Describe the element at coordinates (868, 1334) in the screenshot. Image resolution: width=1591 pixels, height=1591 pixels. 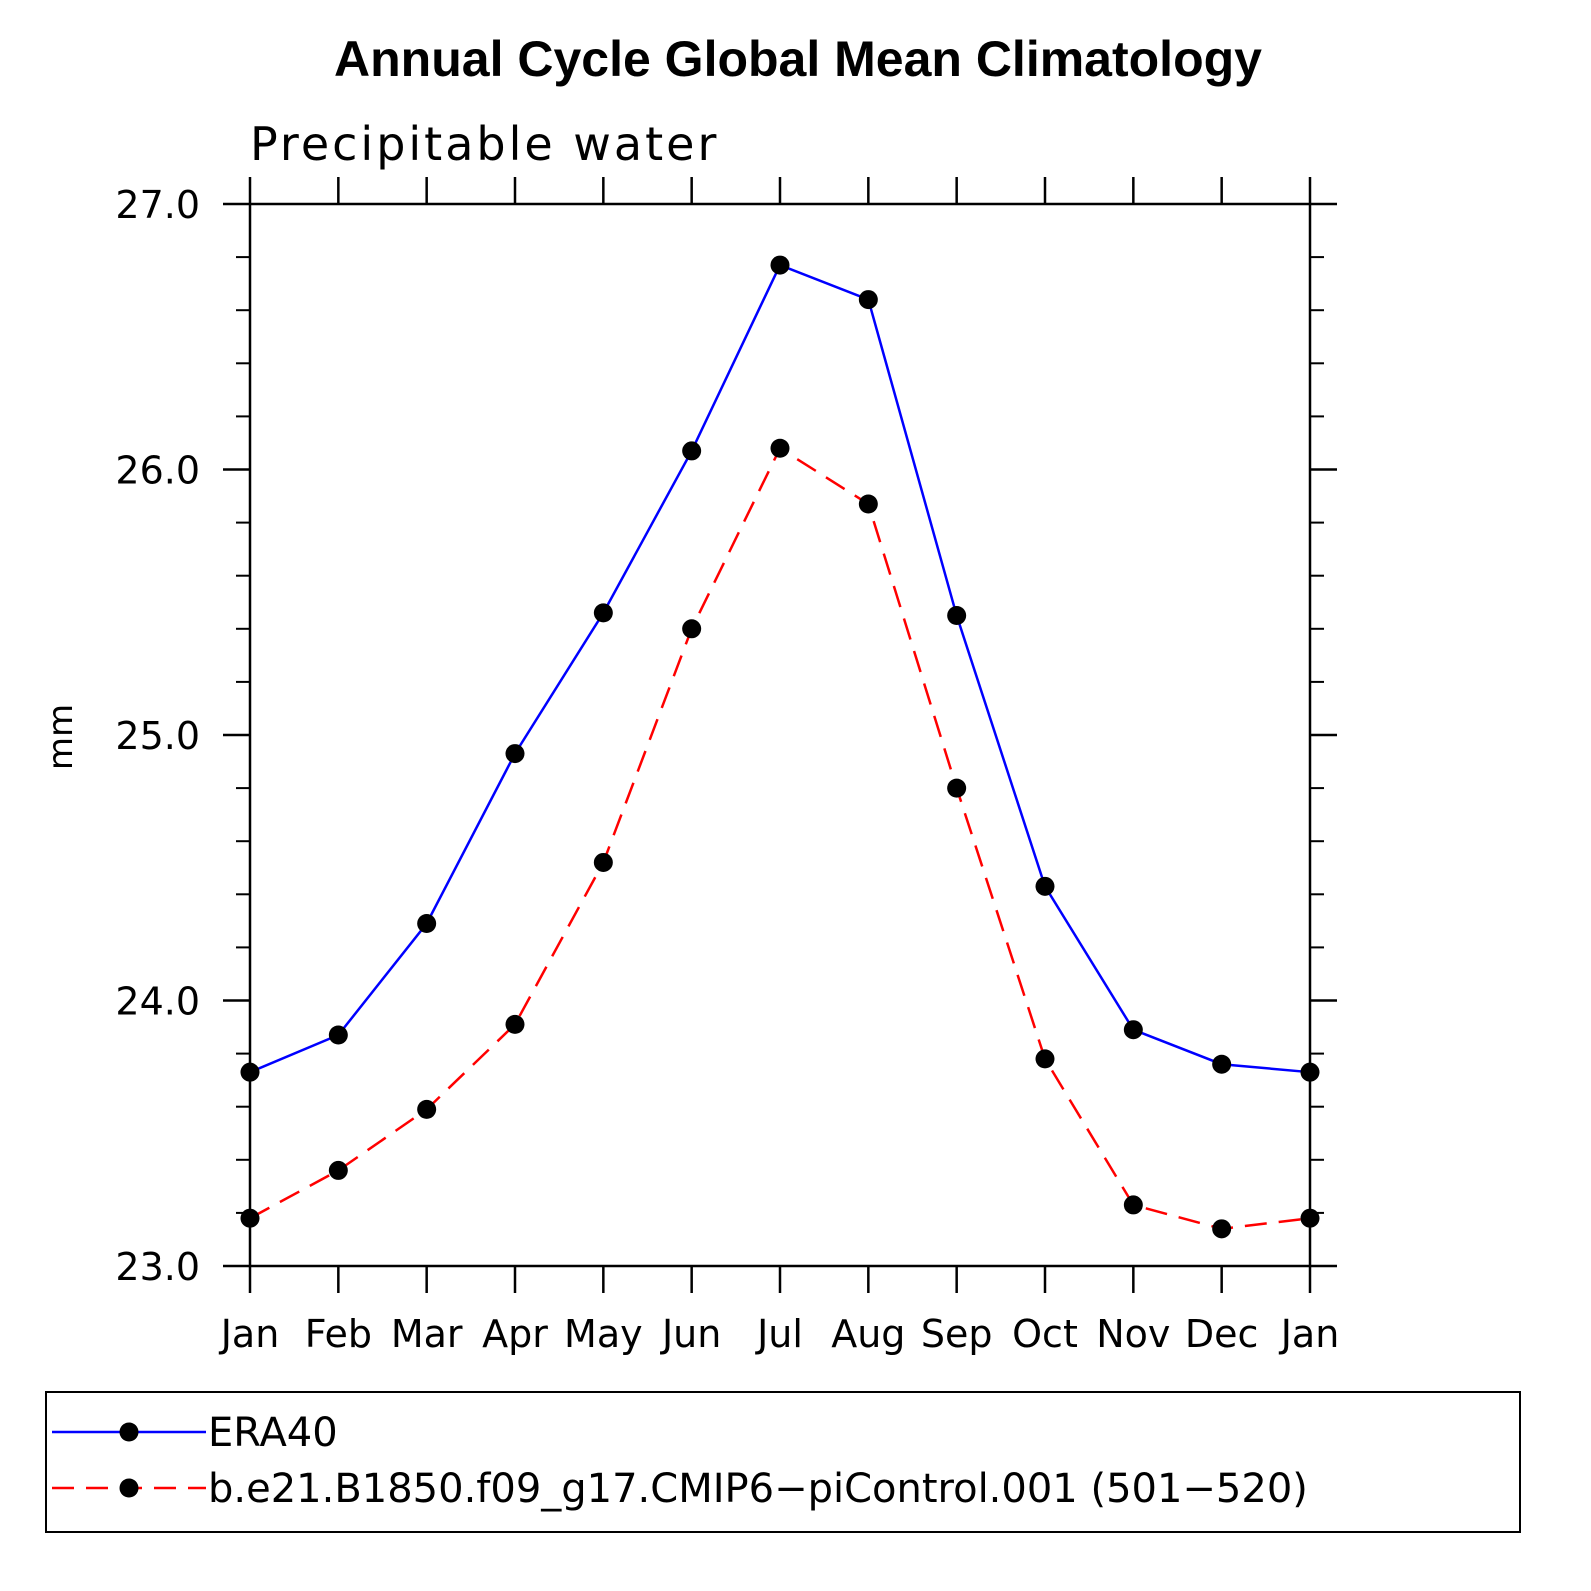
I see `x-tick-label: Aug` at that location.